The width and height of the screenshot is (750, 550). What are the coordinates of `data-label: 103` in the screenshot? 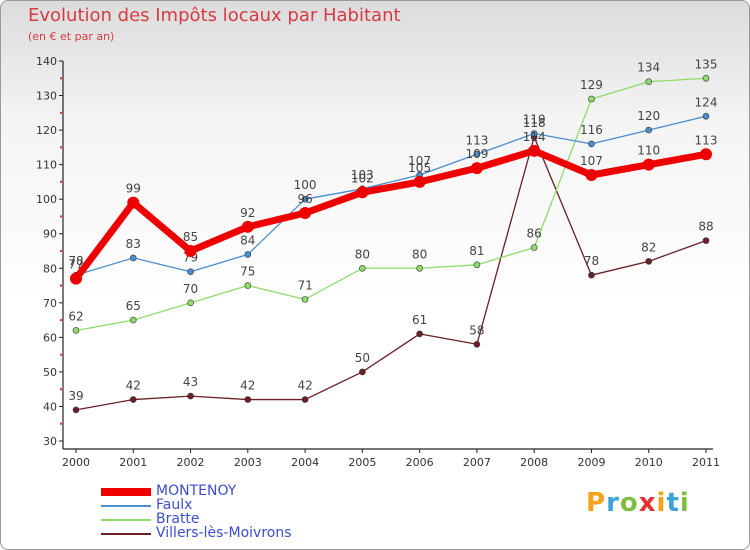 It's located at (362, 175).